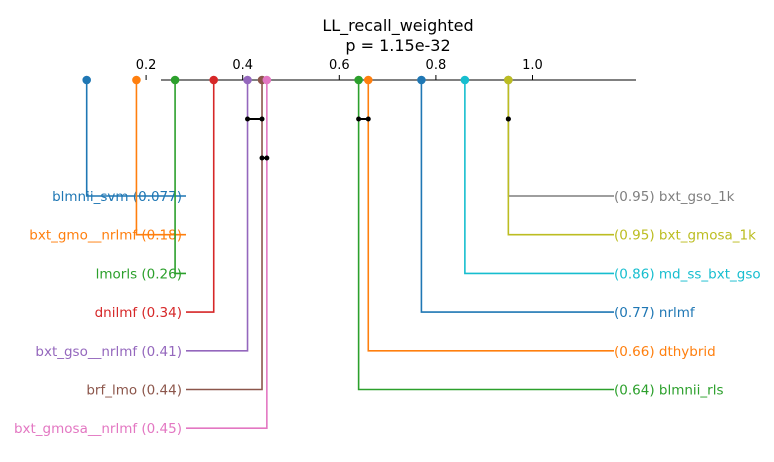  Describe the element at coordinates (108, 352) in the screenshot. I see `entry-label: bxt_gso__nrlmf (0.41)` at that location.